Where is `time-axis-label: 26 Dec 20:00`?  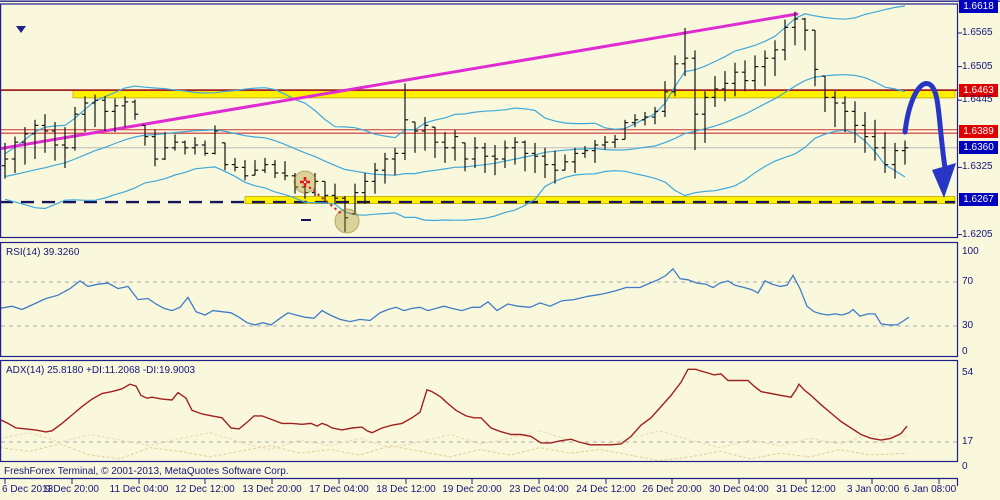 time-axis-label: 26 Dec 20:00 is located at coordinates (672, 489).